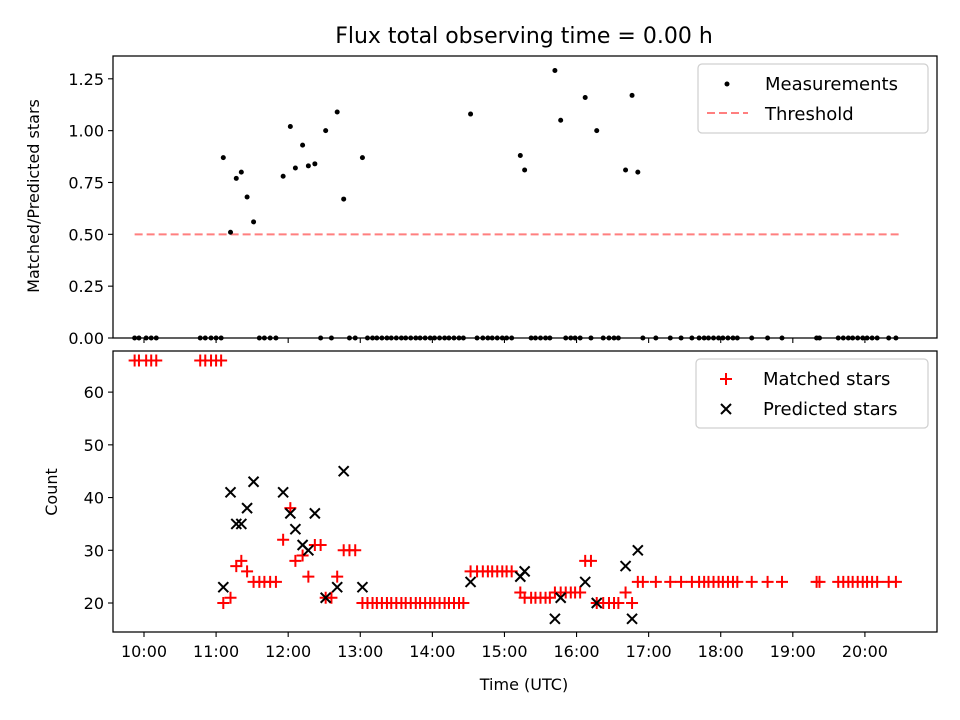 The width and height of the screenshot is (960, 720). Describe the element at coordinates (726, 409) in the screenshot. I see `legend-predicted-marker` at that location.